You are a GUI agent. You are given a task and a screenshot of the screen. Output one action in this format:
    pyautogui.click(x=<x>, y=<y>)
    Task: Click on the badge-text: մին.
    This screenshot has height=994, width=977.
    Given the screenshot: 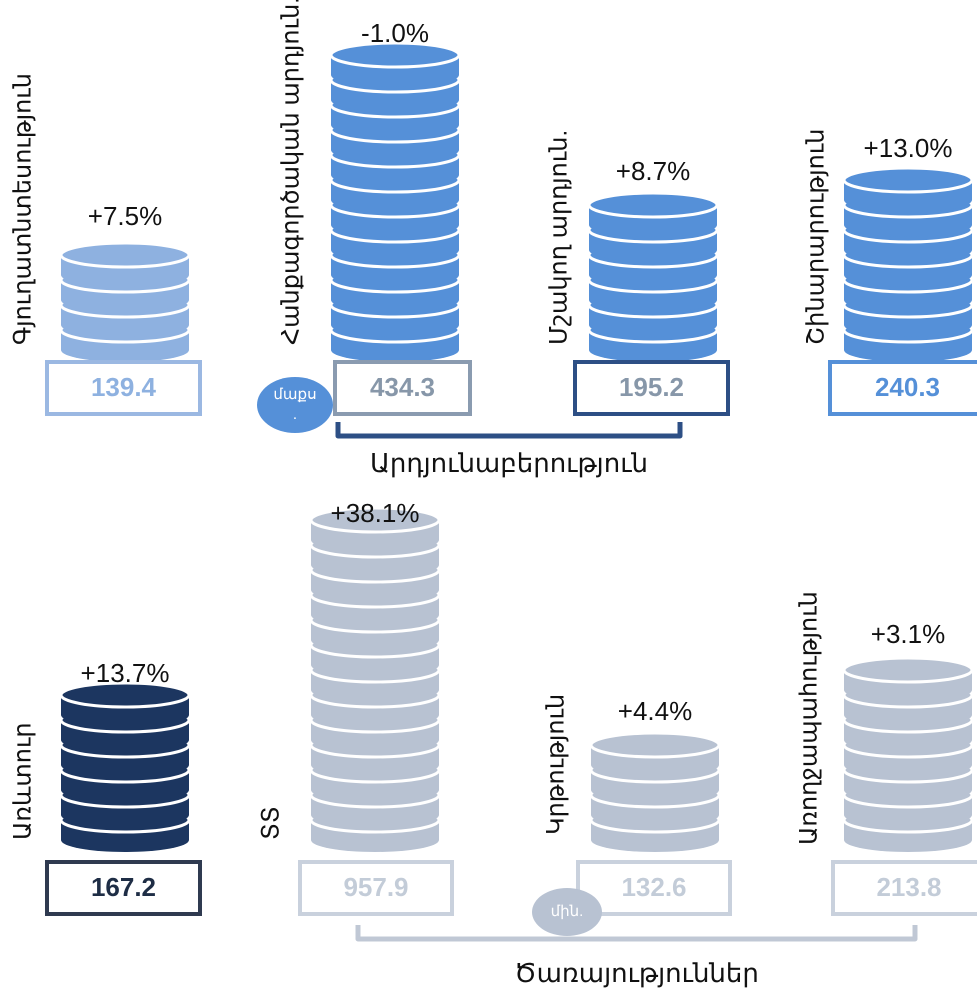 What is the action you would take?
    pyautogui.click(x=567, y=911)
    